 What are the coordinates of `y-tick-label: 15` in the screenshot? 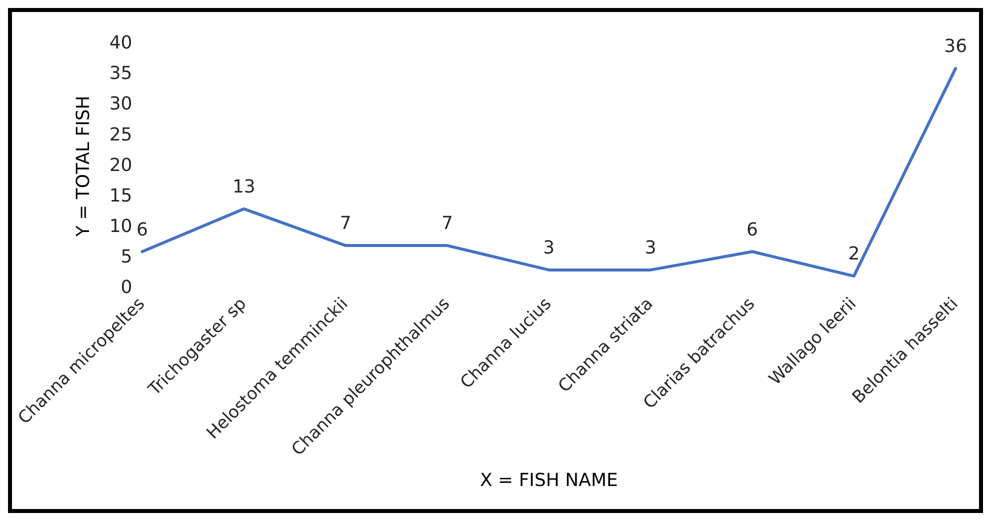 It's located at (120, 195).